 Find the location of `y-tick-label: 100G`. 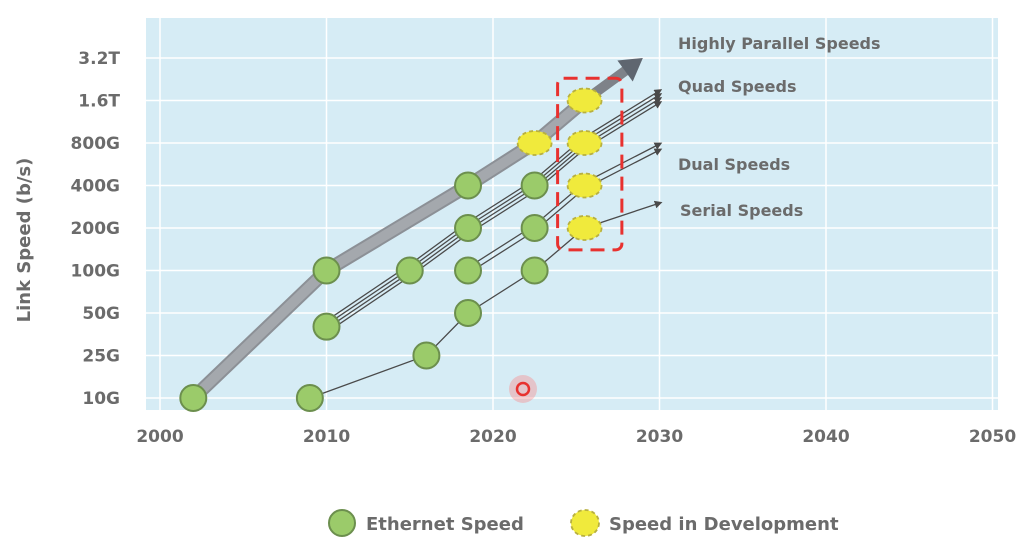

y-tick-label: 100G is located at coordinates (95, 272).